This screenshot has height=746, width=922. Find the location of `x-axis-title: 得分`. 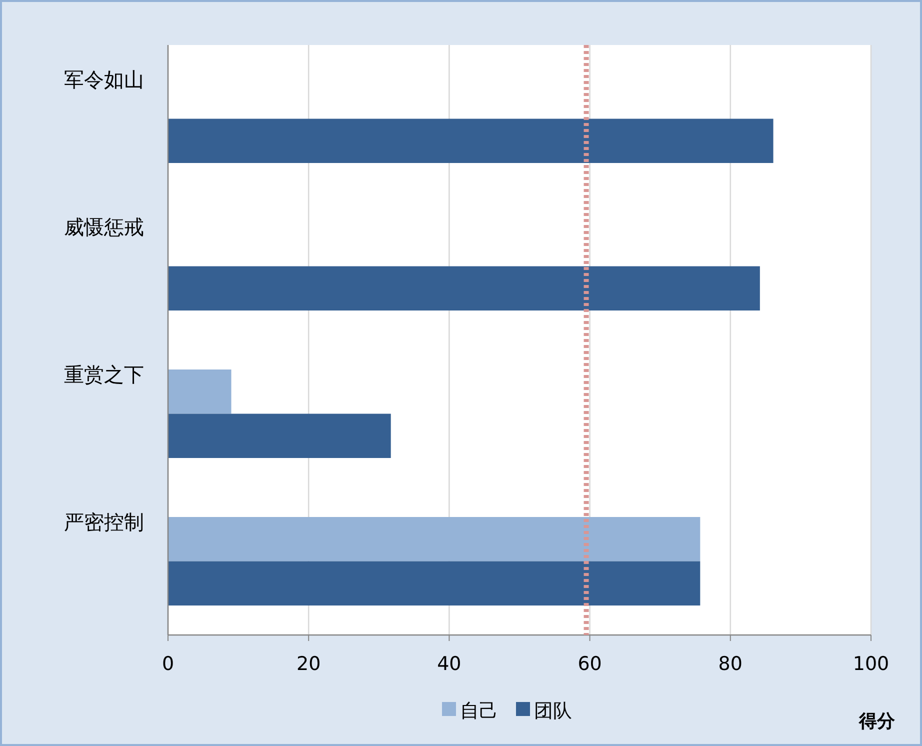

x-axis-title: 得分 is located at coordinates (877, 721).